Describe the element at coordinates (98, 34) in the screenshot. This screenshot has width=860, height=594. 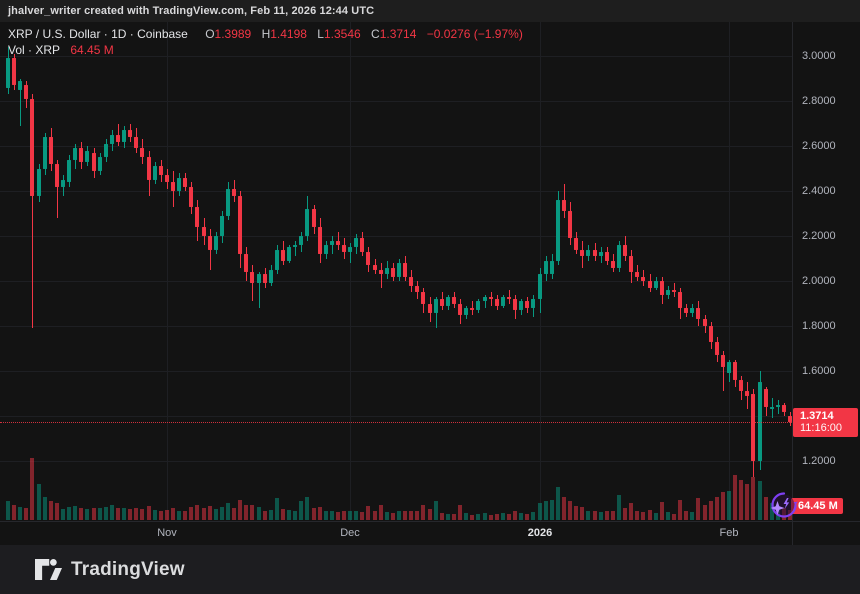
I see `symbol-title: XRP / U.S. Dollar · 1D · Coinbase` at that location.